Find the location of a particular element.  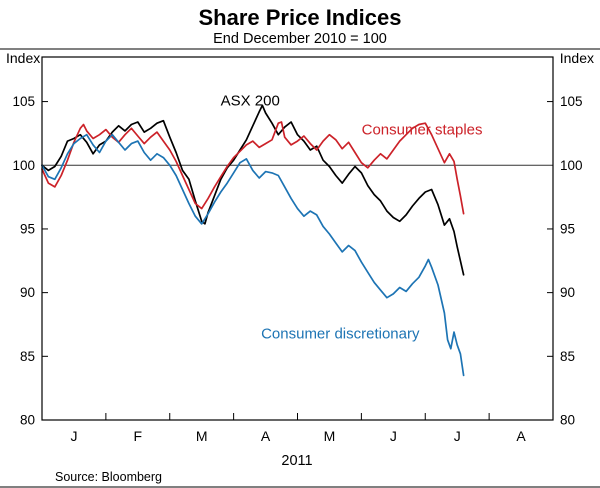

y-axis-tick-label-right: 105 is located at coordinates (571, 101).